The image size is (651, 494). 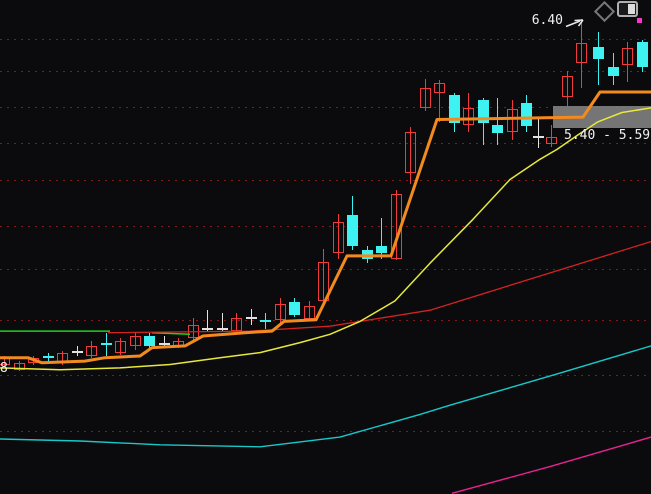 What do you see at coordinates (551, 465) in the screenshot?
I see `ma-magenta` at bounding box center [551, 465].